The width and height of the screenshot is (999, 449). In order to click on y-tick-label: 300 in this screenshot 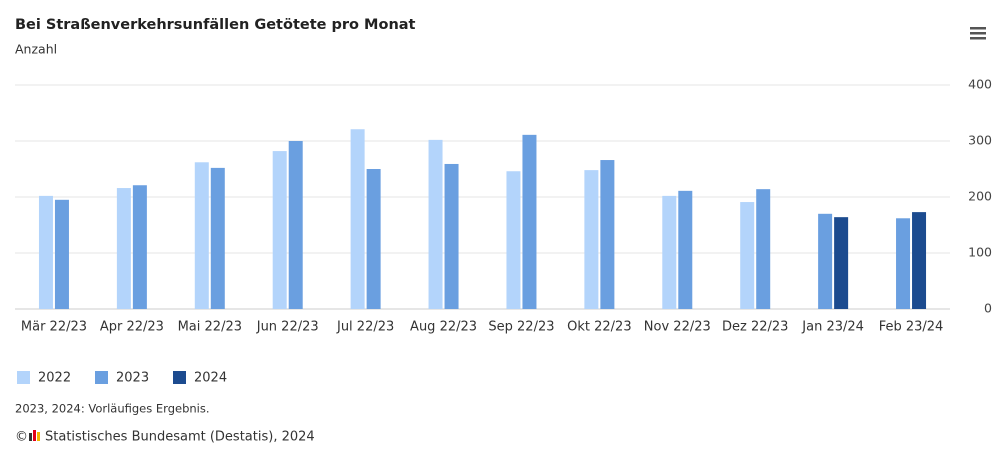, I will do `click(980, 140)`.